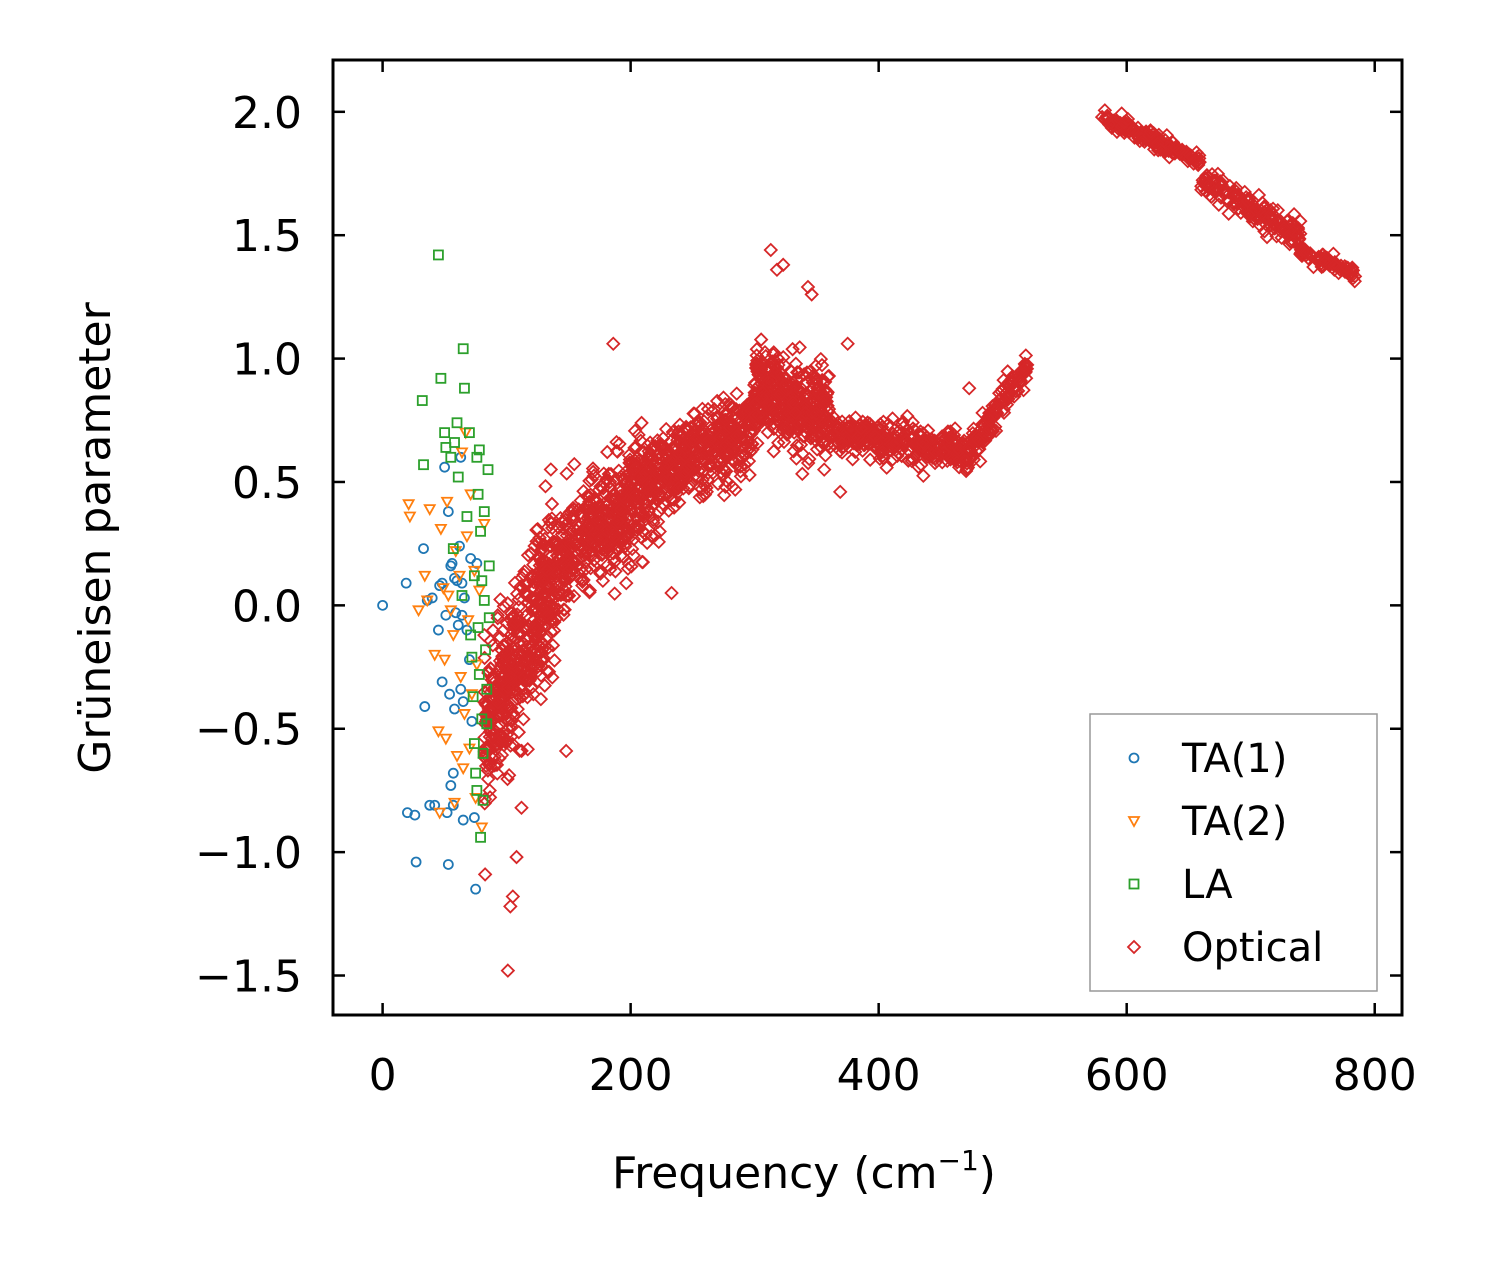  I want to click on y-tick-label: −1.0, so click(248, 853).